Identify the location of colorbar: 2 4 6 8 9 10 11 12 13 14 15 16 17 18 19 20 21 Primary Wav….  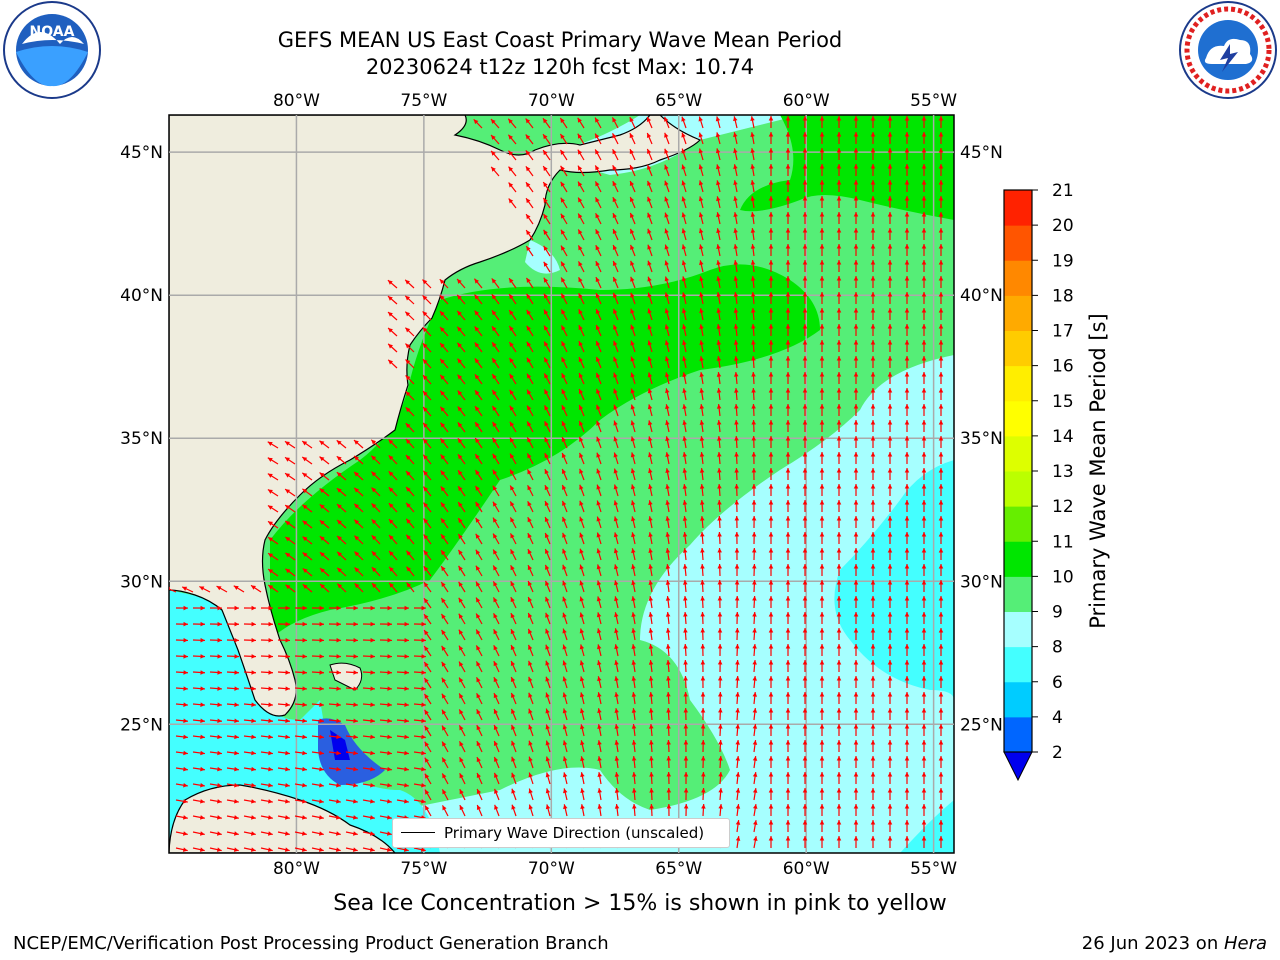
(1056, 481).